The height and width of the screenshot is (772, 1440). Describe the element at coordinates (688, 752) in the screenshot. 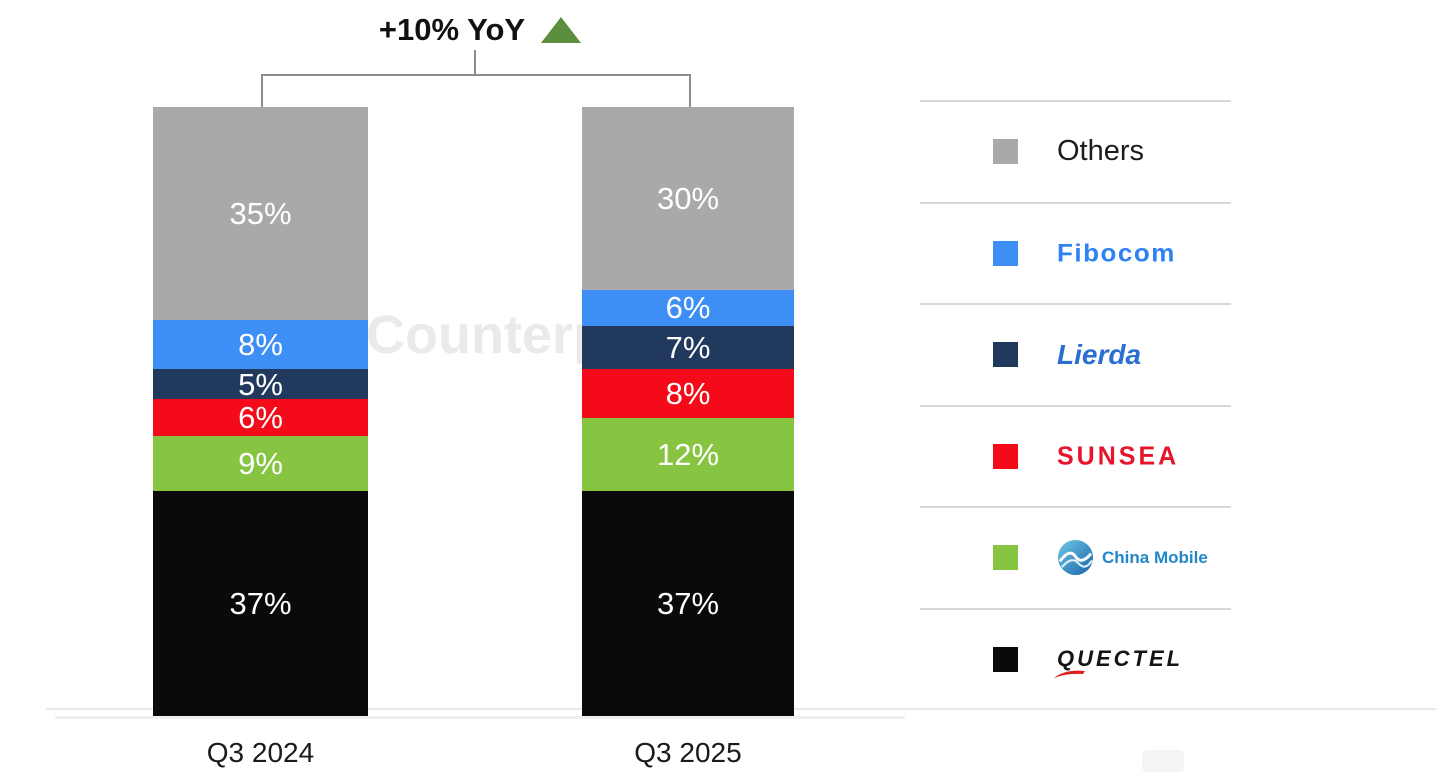

I see `x-axis-label-q3-2025: Q3 2025` at that location.